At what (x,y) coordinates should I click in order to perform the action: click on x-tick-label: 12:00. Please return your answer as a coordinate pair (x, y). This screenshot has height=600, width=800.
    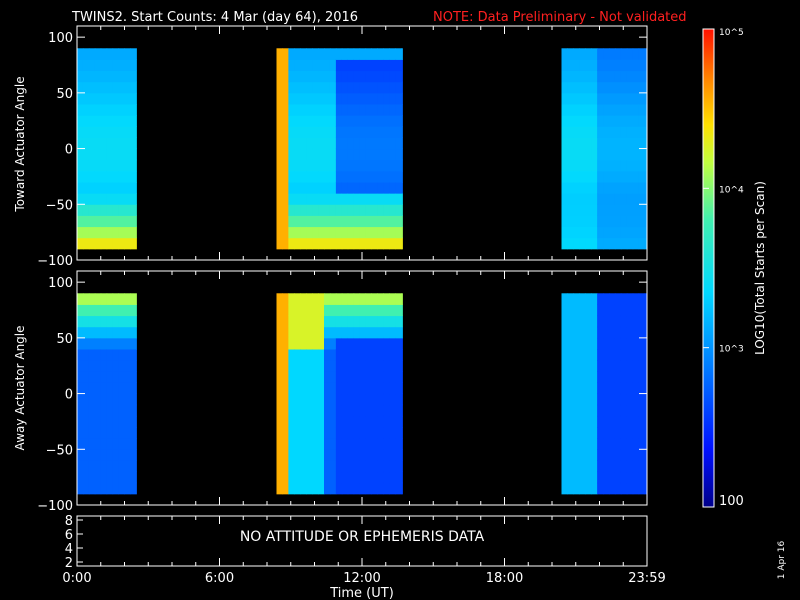
    Looking at the image, I should click on (361, 578).